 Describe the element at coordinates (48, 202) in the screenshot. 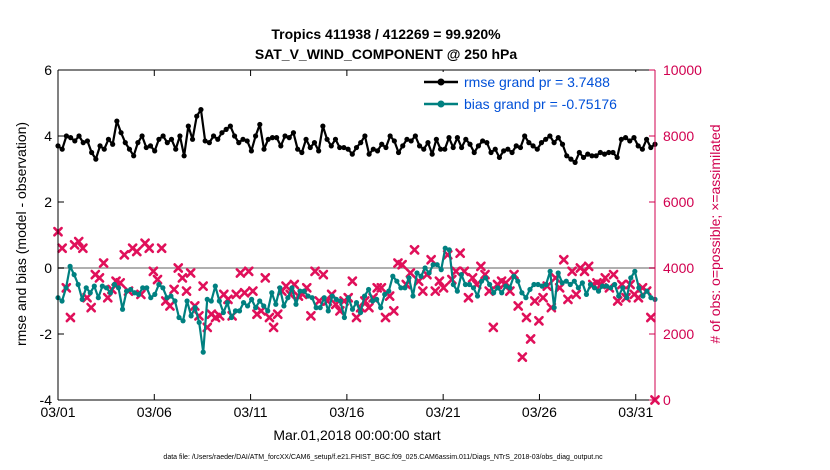

I see `y-tick-label: 2` at that location.